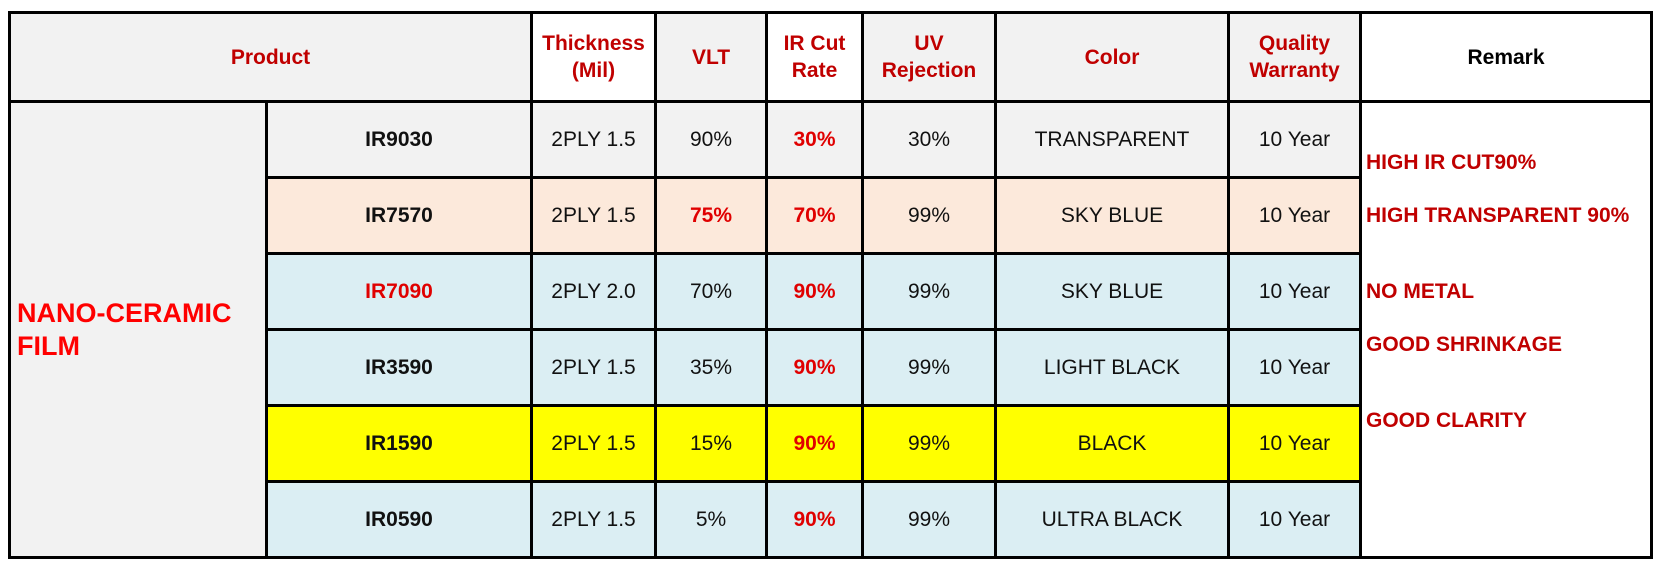  I want to click on data-row: IR1590 2PLY 1.5 15% 90% 99% BLACK 10 Year, so click(831, 443).